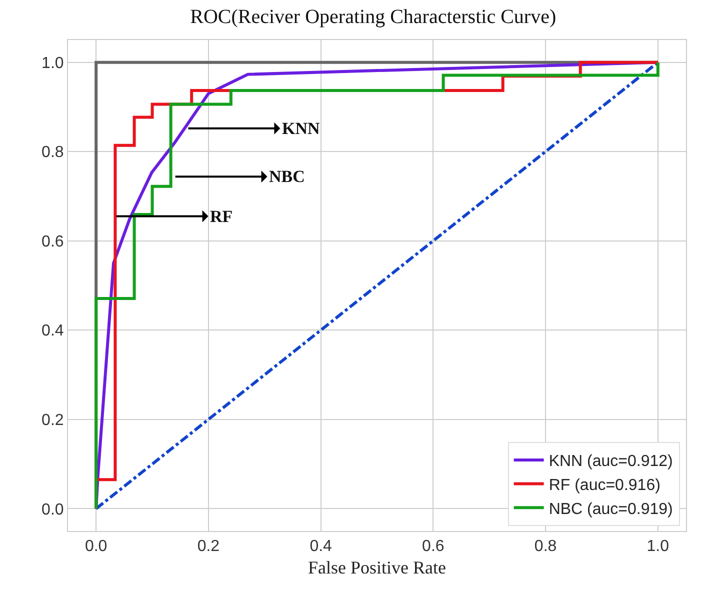 Image resolution: width=704 pixels, height=589 pixels. Describe the element at coordinates (53, 421) in the screenshot. I see `y-tick-label: 0.2` at that location.